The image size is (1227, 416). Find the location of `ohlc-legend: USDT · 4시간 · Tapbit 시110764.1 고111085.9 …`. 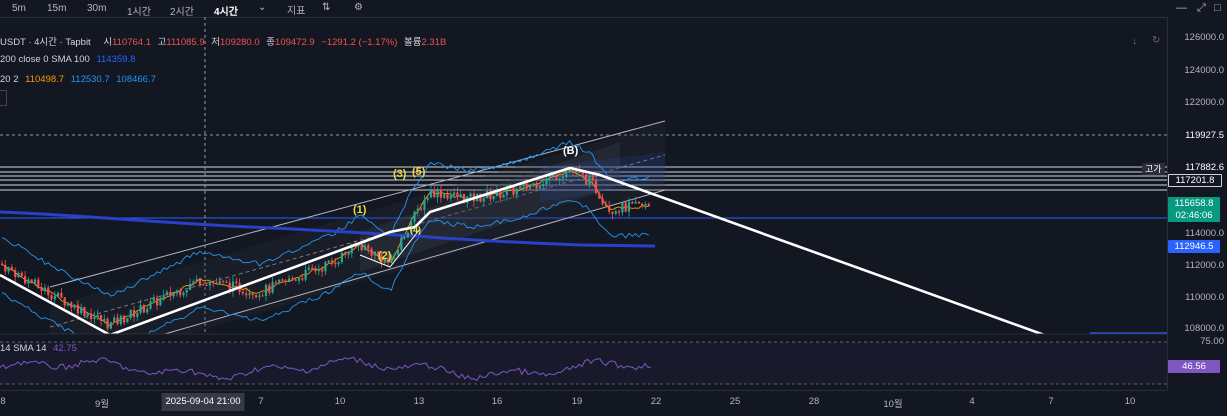

ohlc-legend: USDT · 4시간 · Tapbit 시110764.1 고111085.9 … is located at coordinates (225, 41).